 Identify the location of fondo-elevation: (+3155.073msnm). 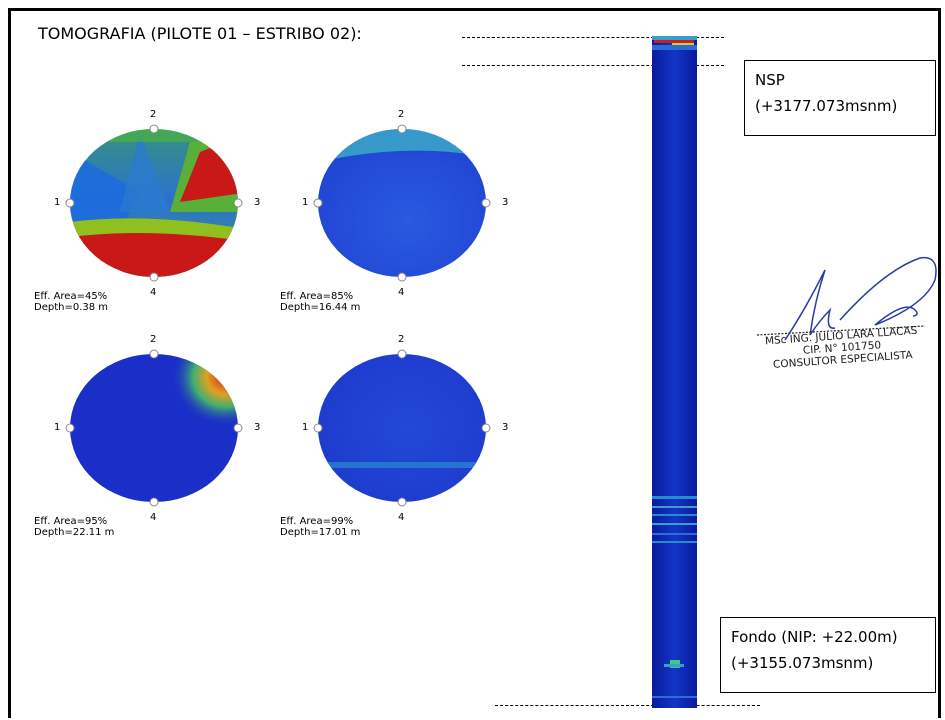
(802, 663).